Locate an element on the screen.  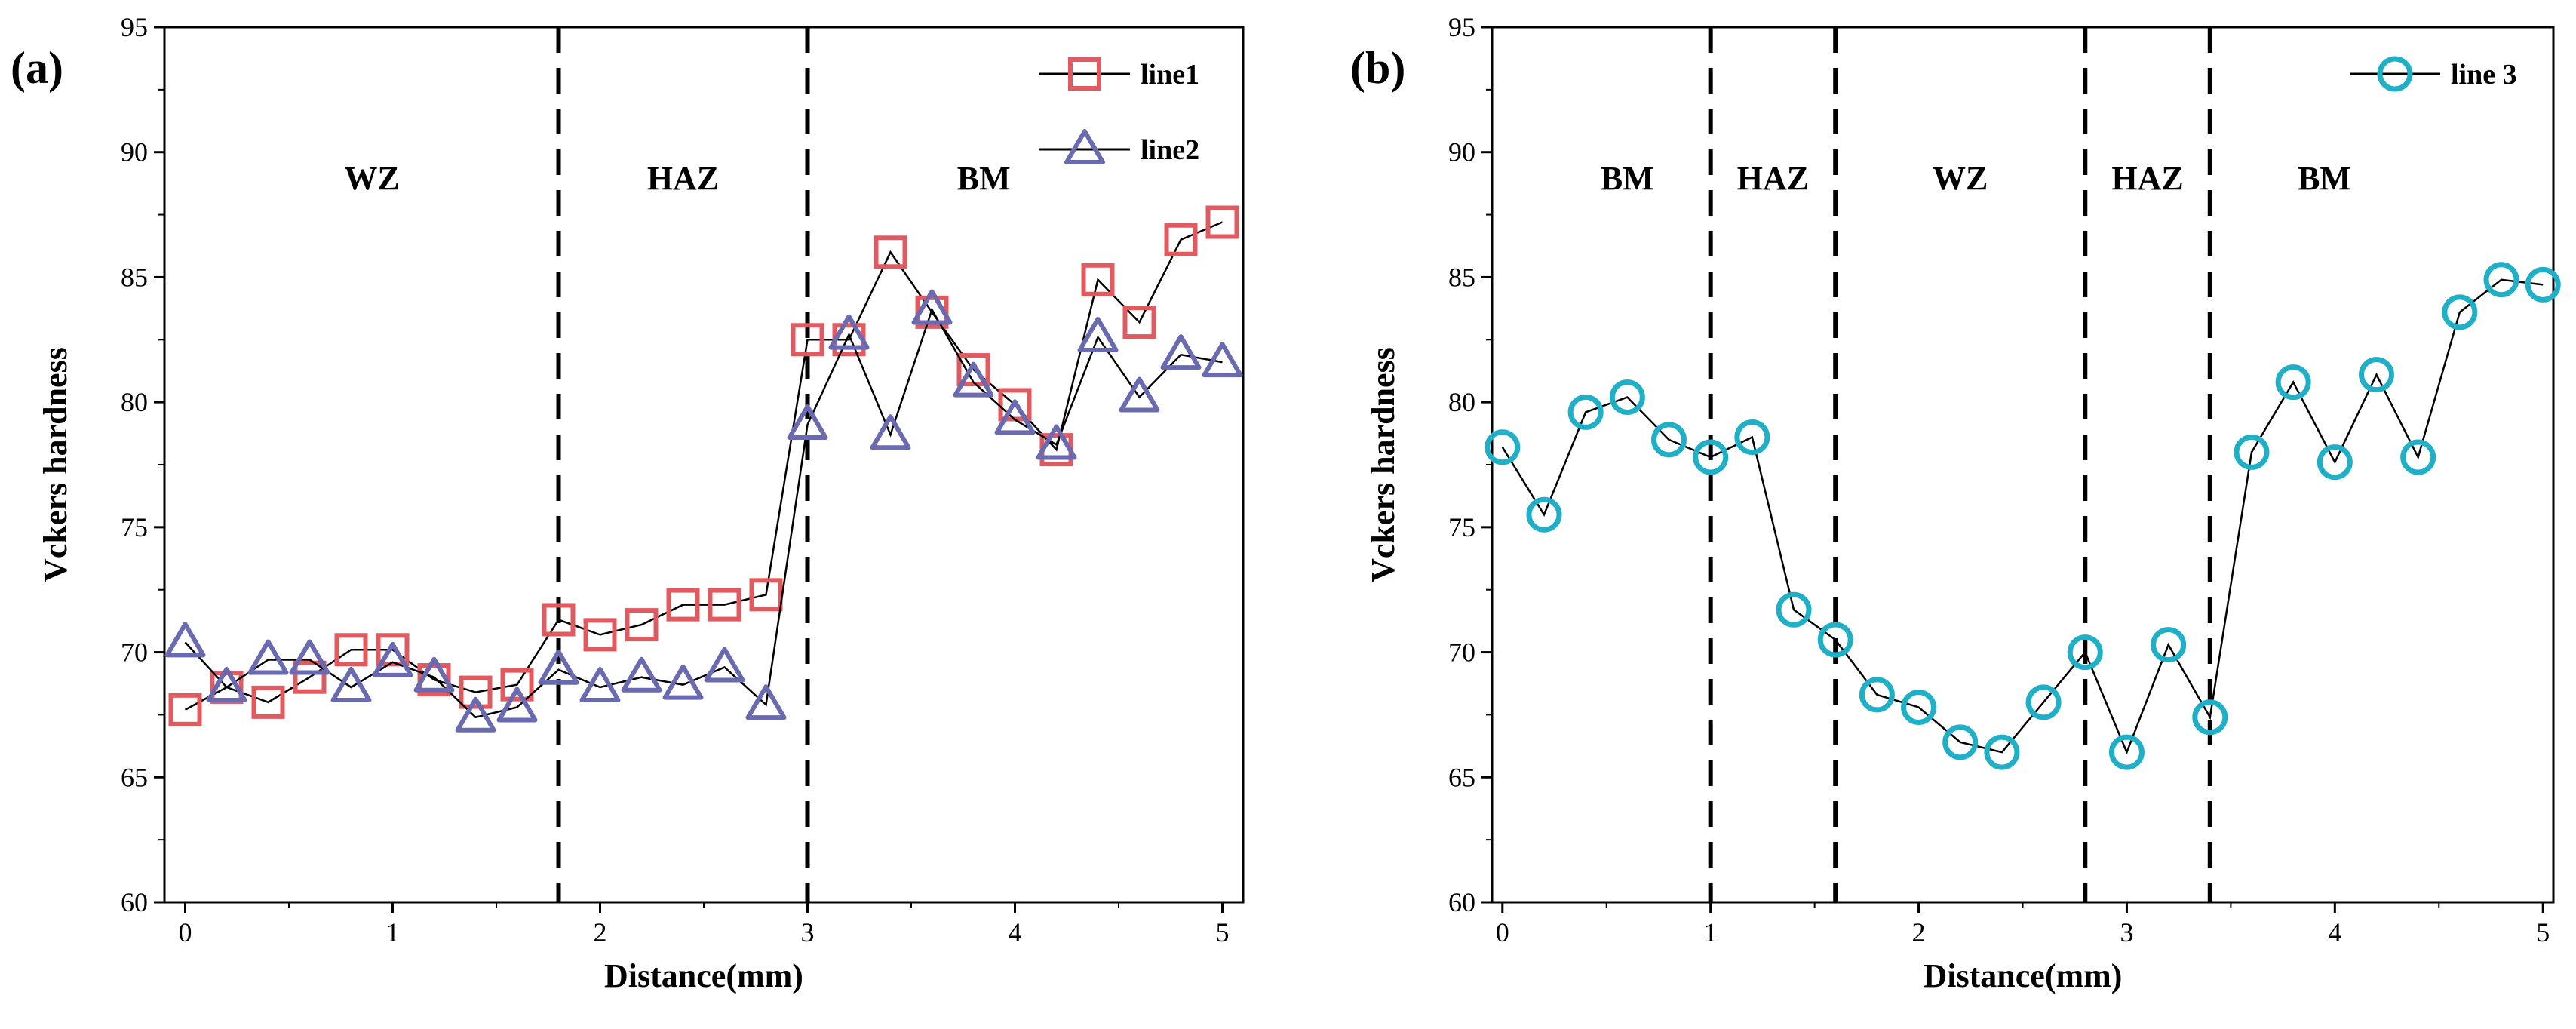
panel-label: (a) is located at coordinates (37, 68).